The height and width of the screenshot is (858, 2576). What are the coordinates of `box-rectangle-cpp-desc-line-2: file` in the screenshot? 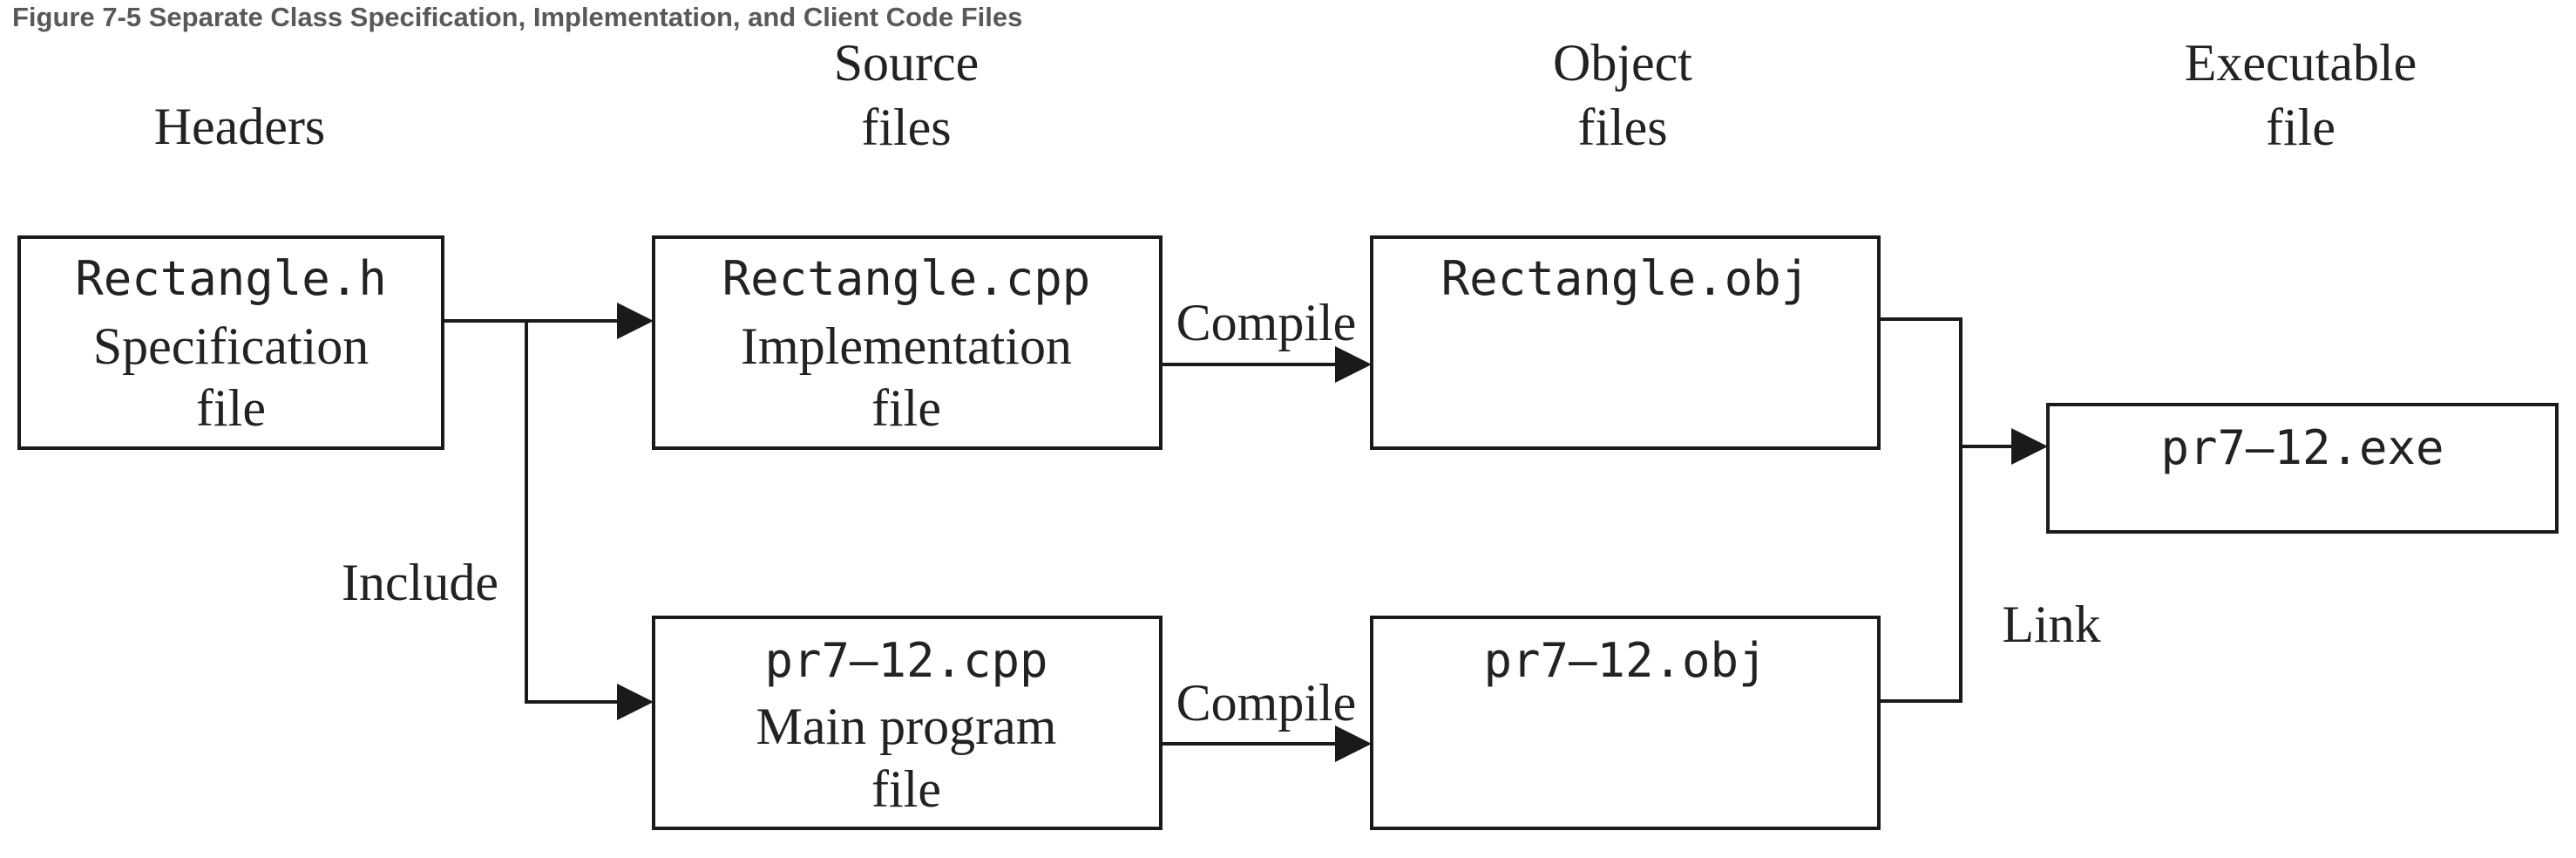 It's located at (906, 408).